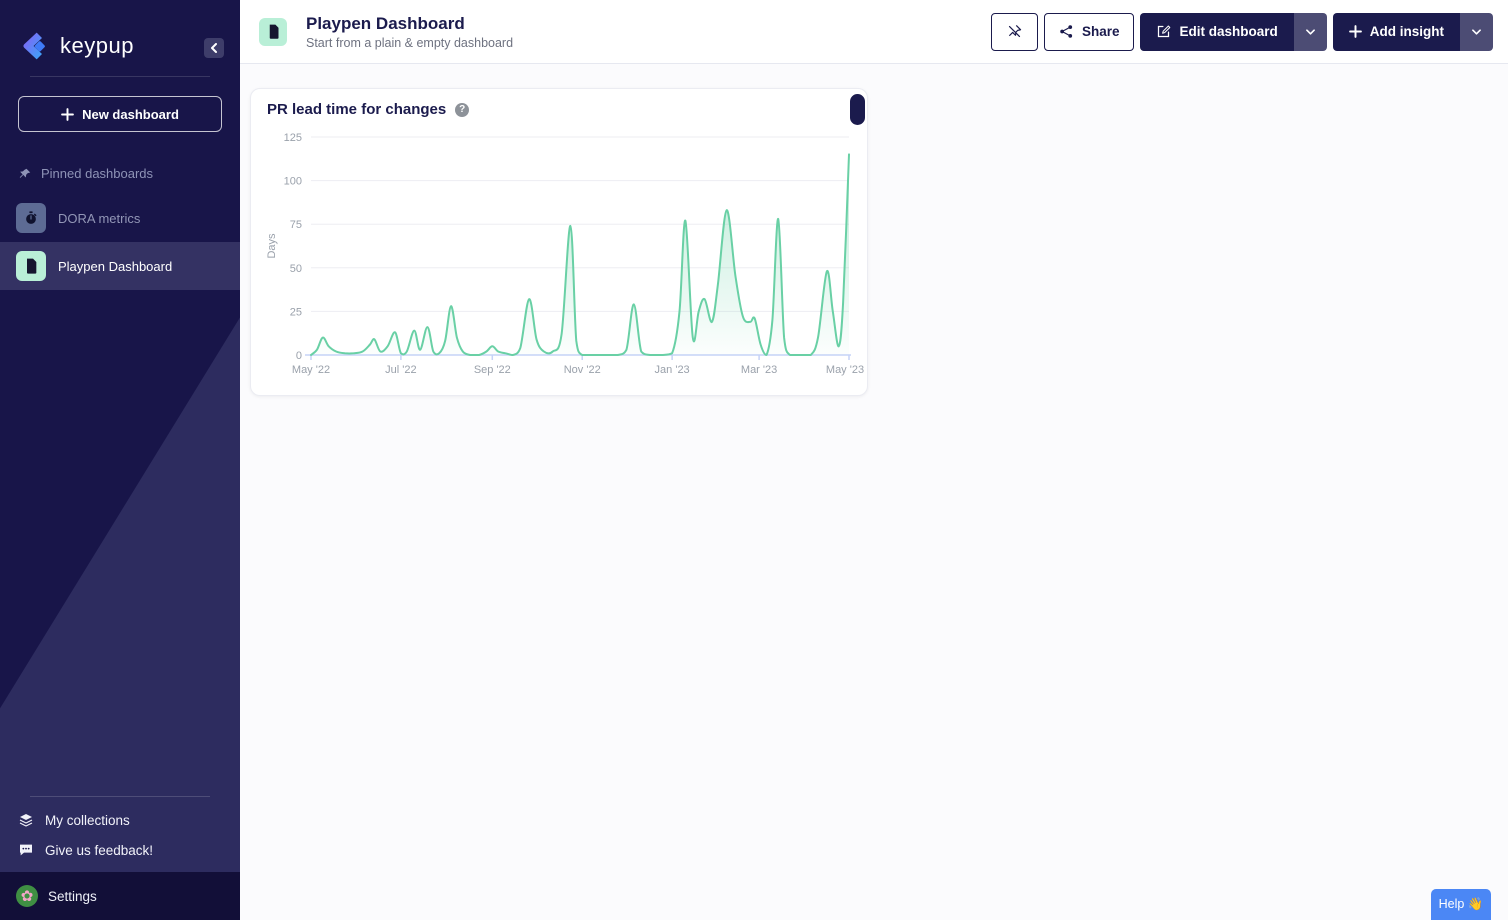 The width and height of the screenshot is (1508, 920). Describe the element at coordinates (120, 796) in the screenshot. I see `sidebar-footer-divider` at that location.